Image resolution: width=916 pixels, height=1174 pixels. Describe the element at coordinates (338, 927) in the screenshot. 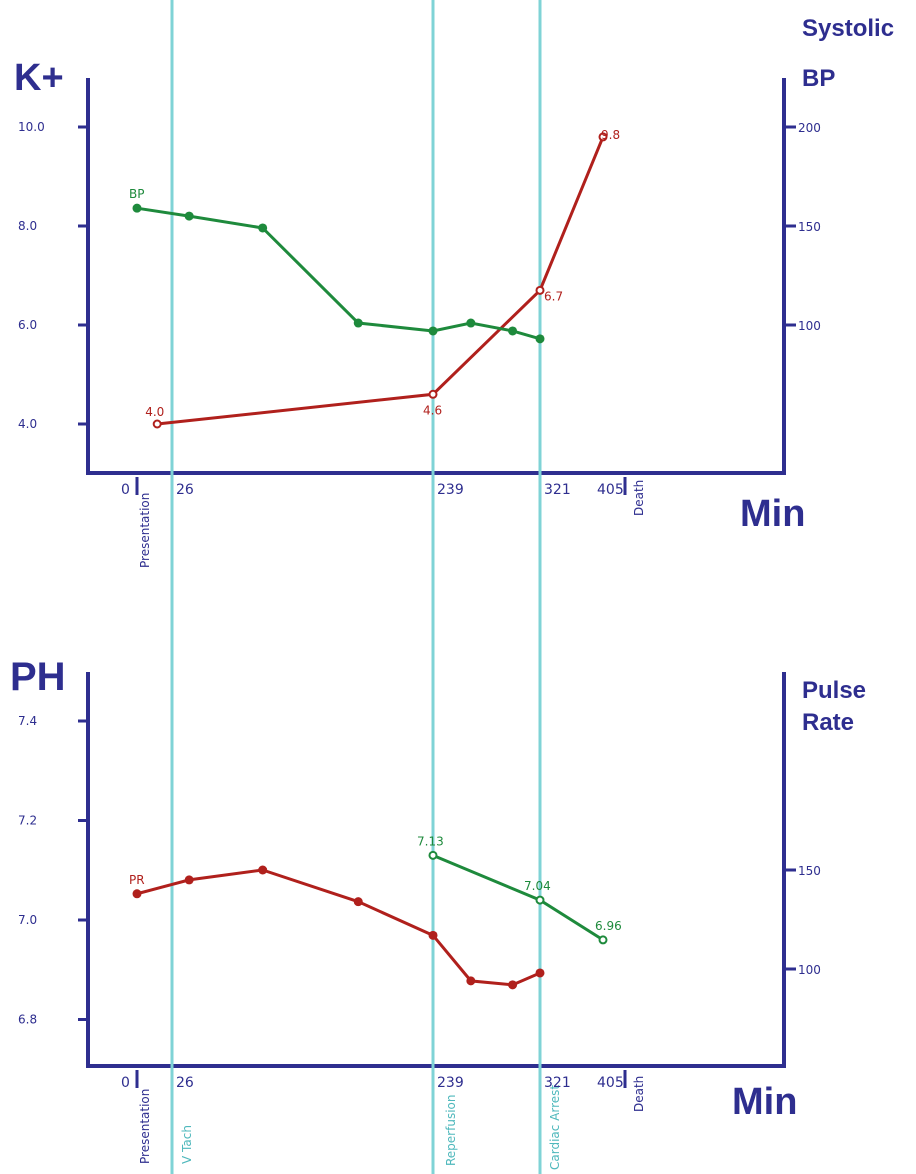

I see `bottom-series-pr-line` at that location.